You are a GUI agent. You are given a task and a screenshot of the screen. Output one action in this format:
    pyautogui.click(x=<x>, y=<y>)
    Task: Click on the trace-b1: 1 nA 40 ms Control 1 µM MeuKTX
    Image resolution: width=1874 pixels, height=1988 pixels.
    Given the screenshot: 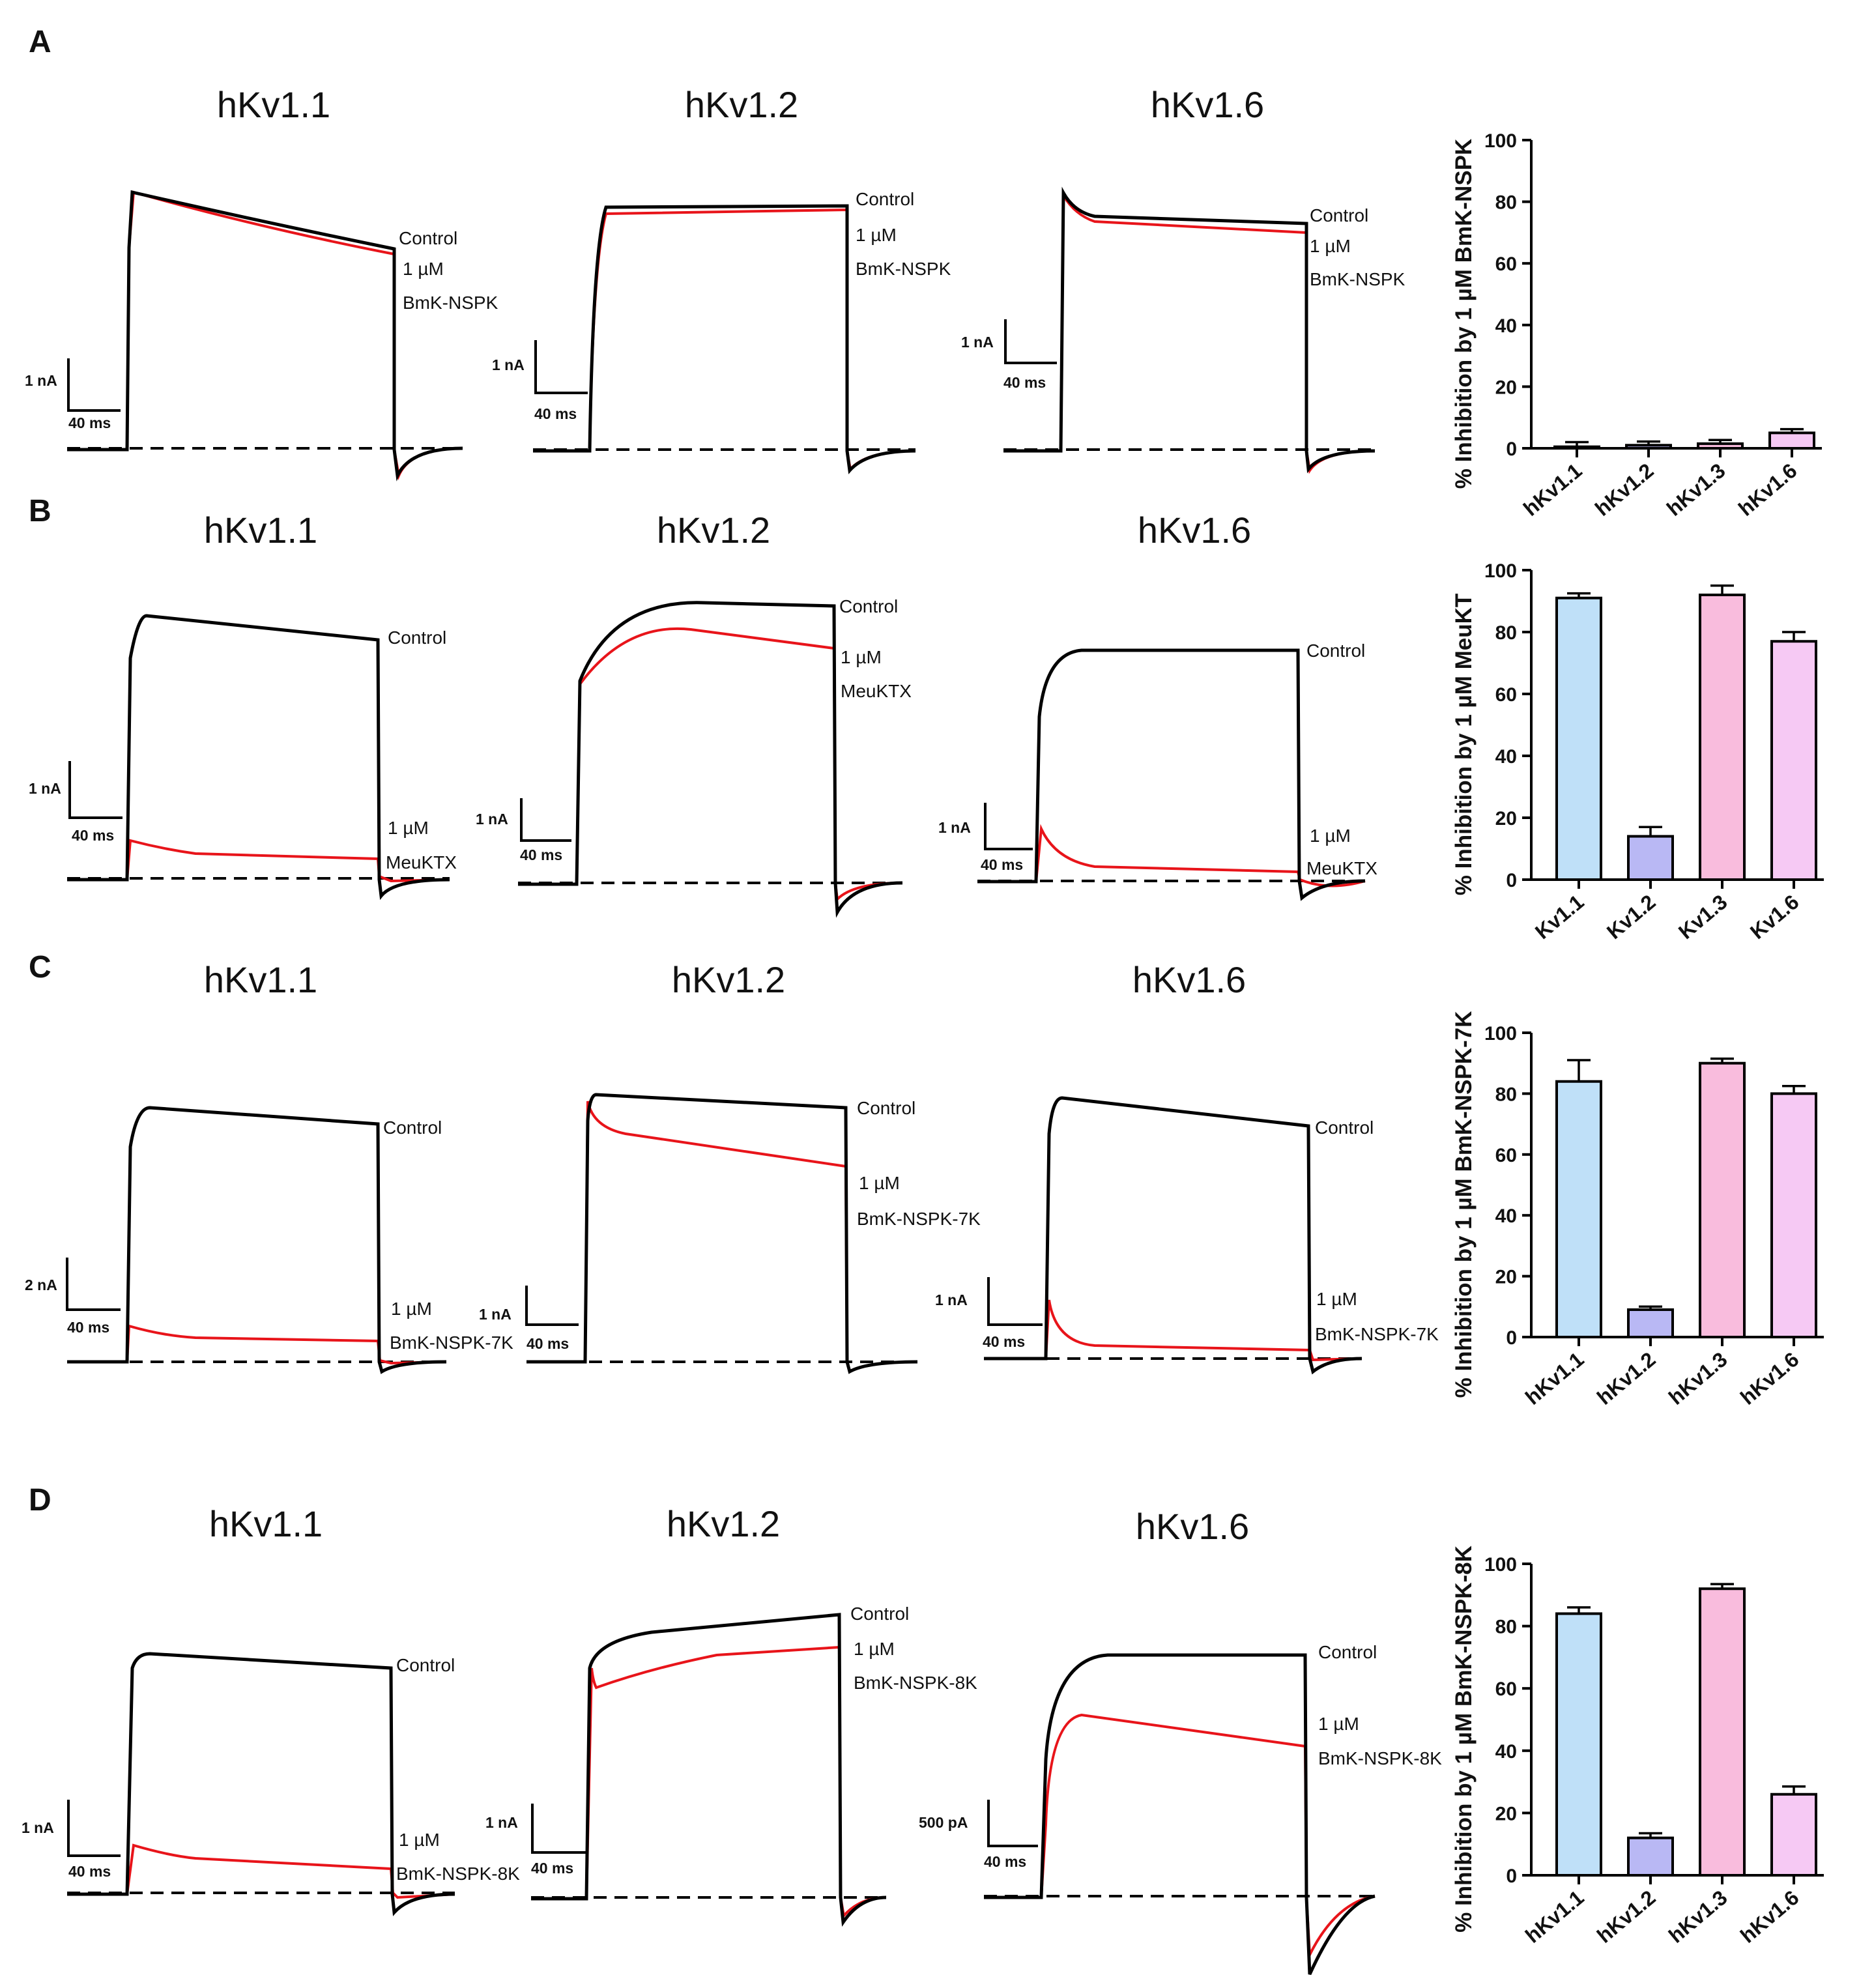 What is the action you would take?
    pyautogui.click(x=243, y=757)
    